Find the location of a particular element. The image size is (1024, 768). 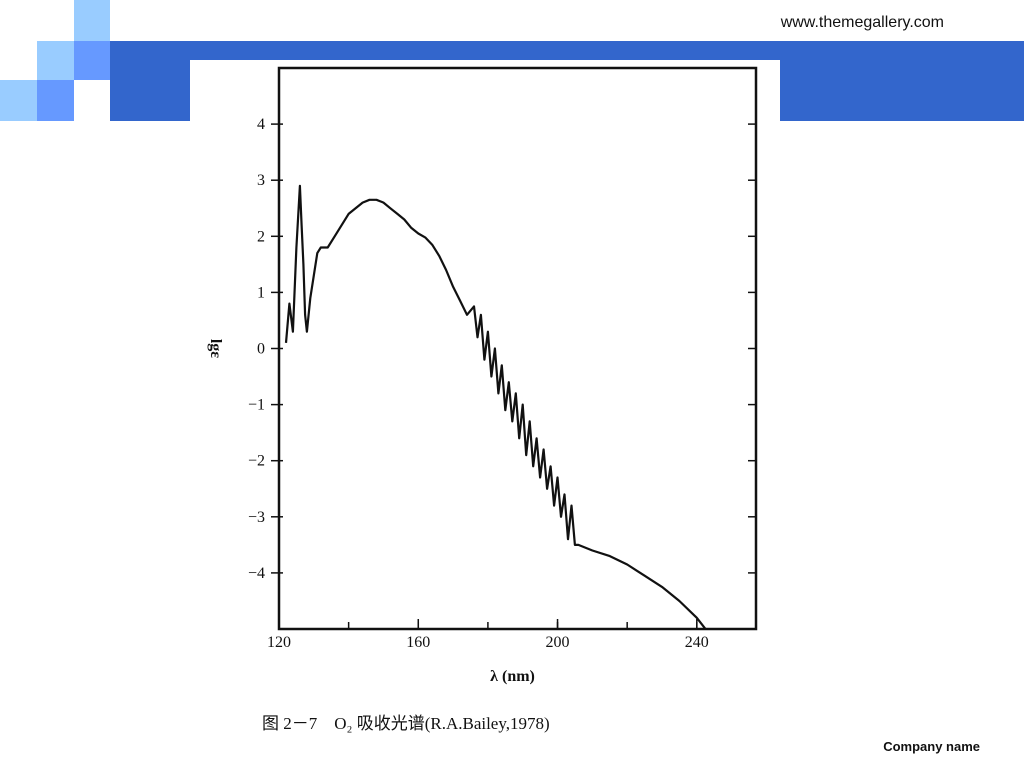

y-axis-label: lgε is located at coordinates (215, 348).